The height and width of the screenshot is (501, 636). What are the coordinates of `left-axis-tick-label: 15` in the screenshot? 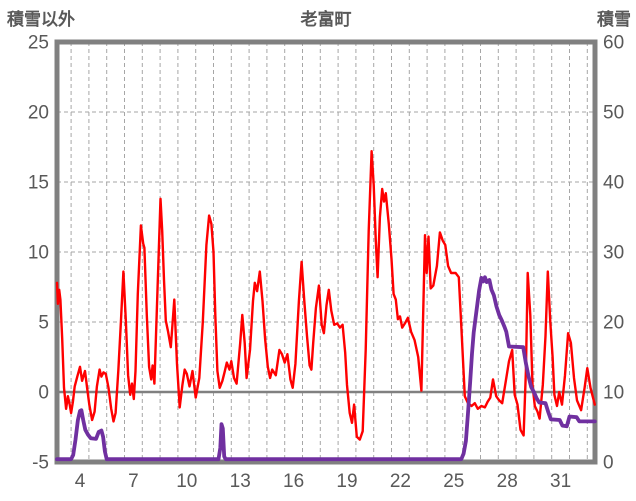 It's located at (38, 183).